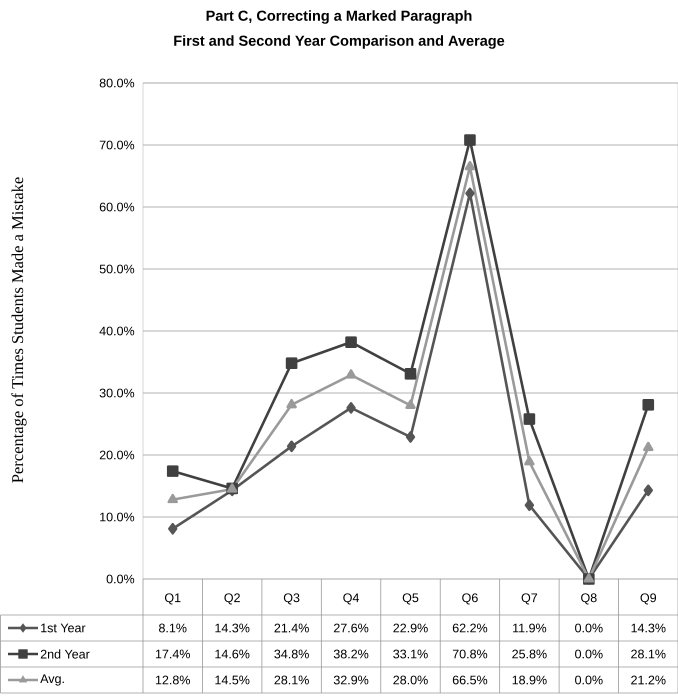  Describe the element at coordinates (173, 654) in the screenshot. I see `data-label: 17.4%` at that location.